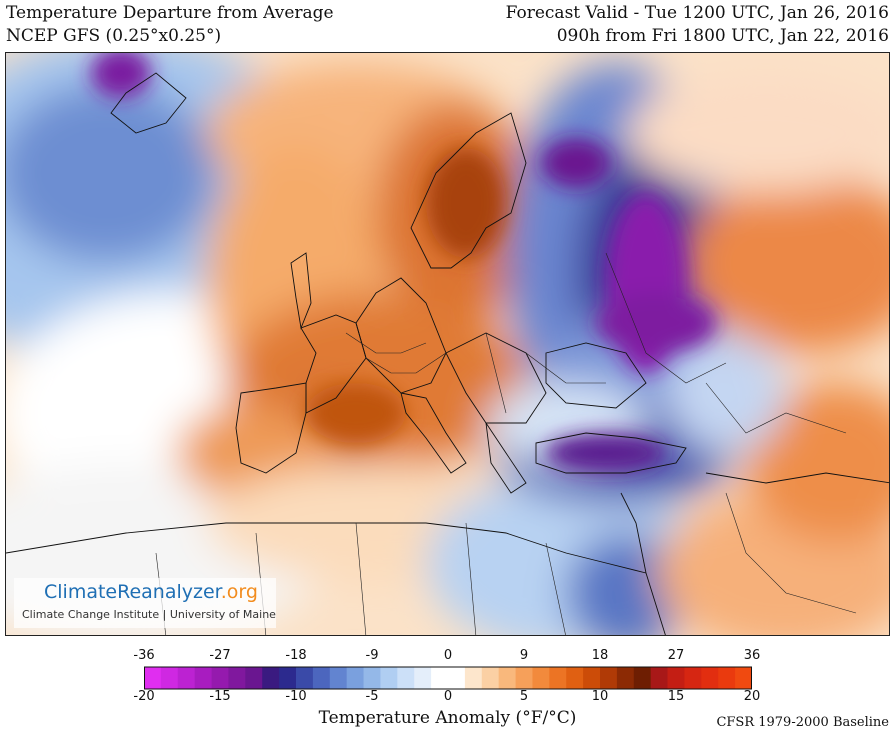  I want to click on colorbar-title: Temperature Anomaly (°F/°C), so click(447, 718).